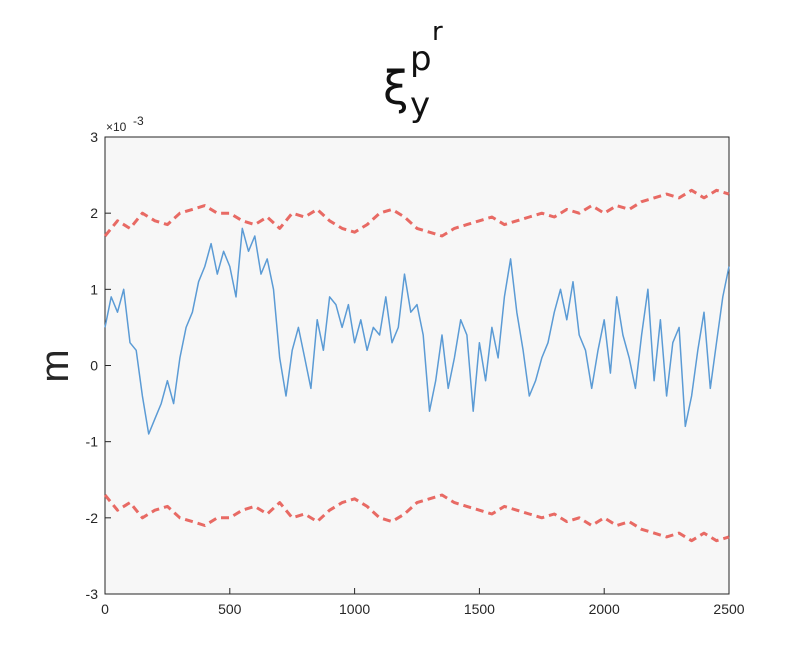  What do you see at coordinates (105, 609) in the screenshot?
I see `x-tick-label: 0` at bounding box center [105, 609].